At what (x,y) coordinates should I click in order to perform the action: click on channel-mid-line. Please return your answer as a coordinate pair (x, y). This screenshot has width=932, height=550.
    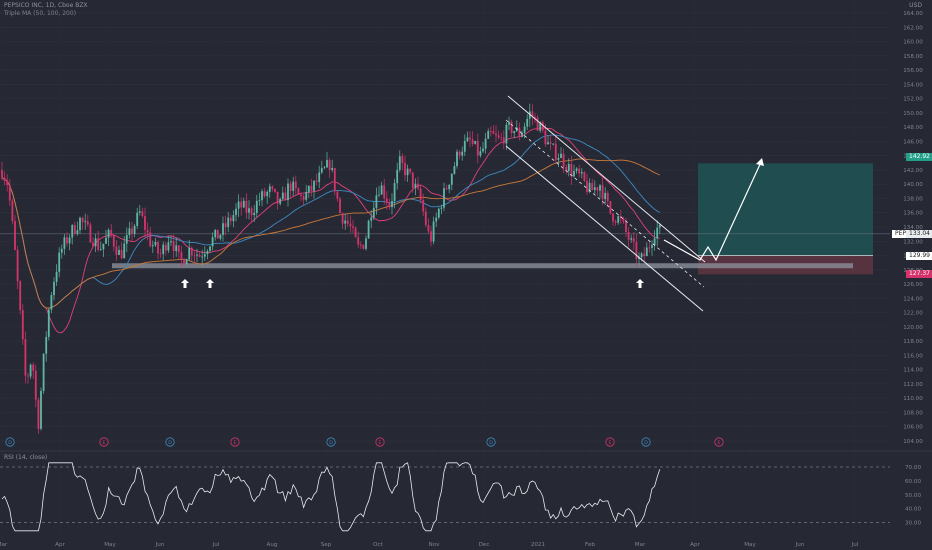
    Looking at the image, I should click on (605, 203).